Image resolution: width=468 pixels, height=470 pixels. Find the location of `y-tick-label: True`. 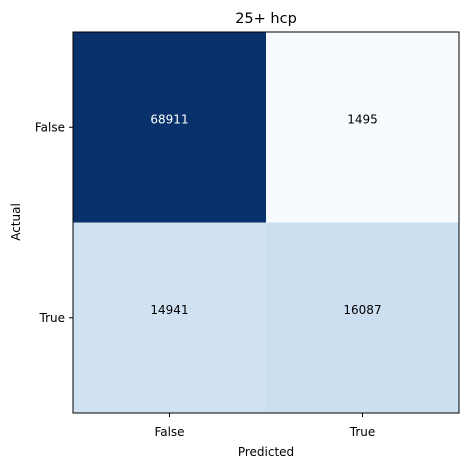

y-tick-label: True is located at coordinates (52, 318).